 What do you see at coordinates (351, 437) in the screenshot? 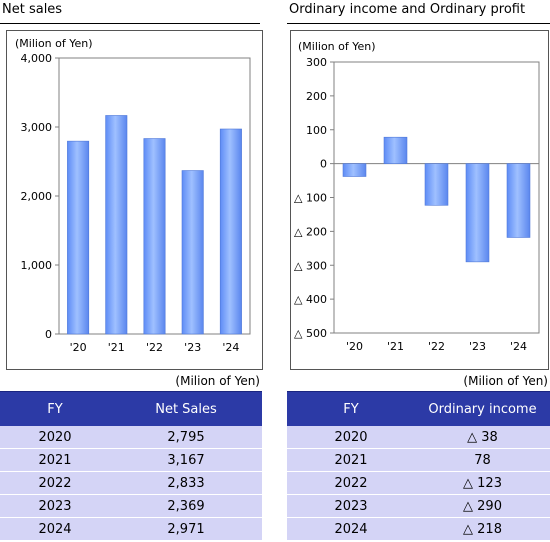
I see `ordinary-income-fy-cell: 2020` at bounding box center [351, 437].